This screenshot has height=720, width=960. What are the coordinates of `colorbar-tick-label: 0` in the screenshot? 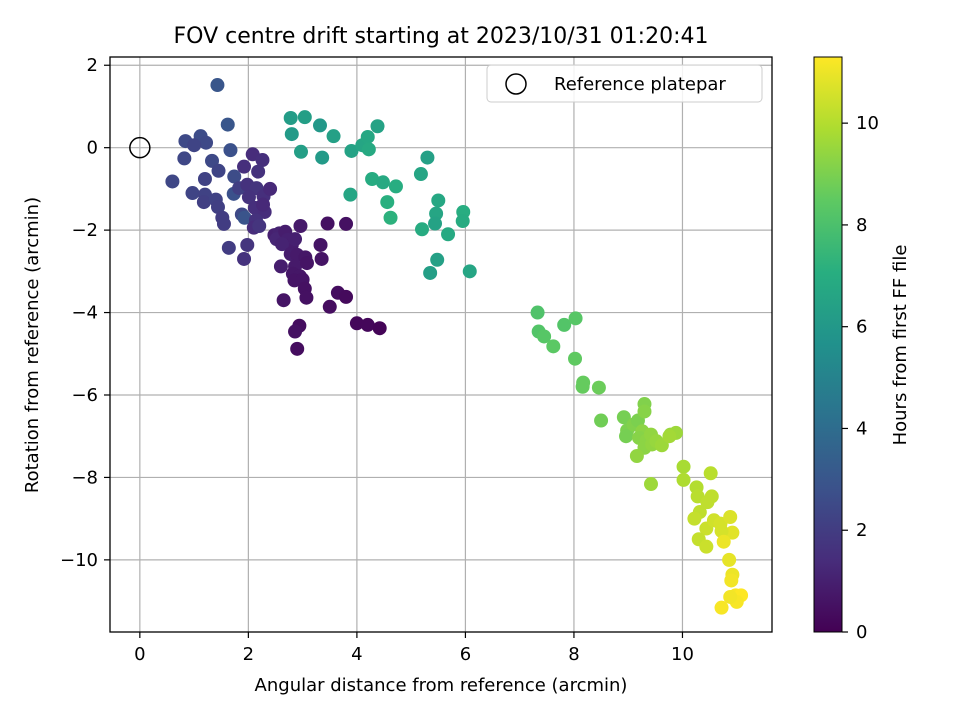 It's located at (861, 632).